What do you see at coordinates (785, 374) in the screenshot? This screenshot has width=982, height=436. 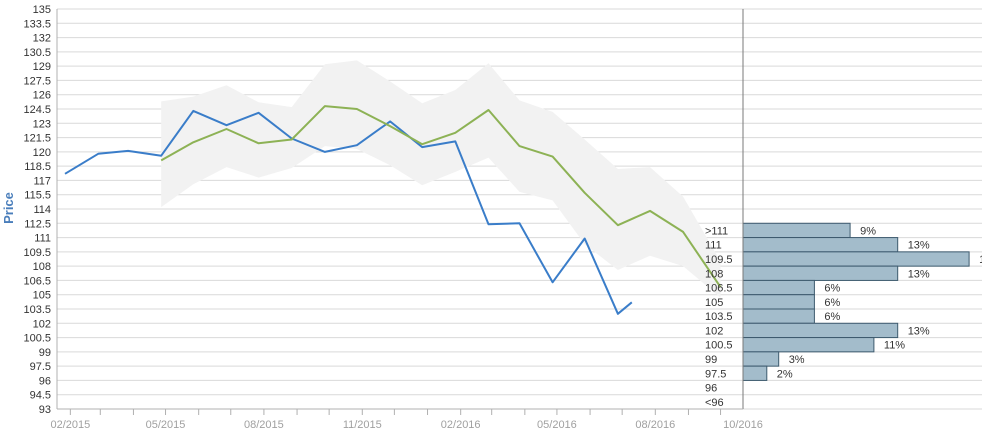 I see `distribution-percent: 2%` at bounding box center [785, 374].